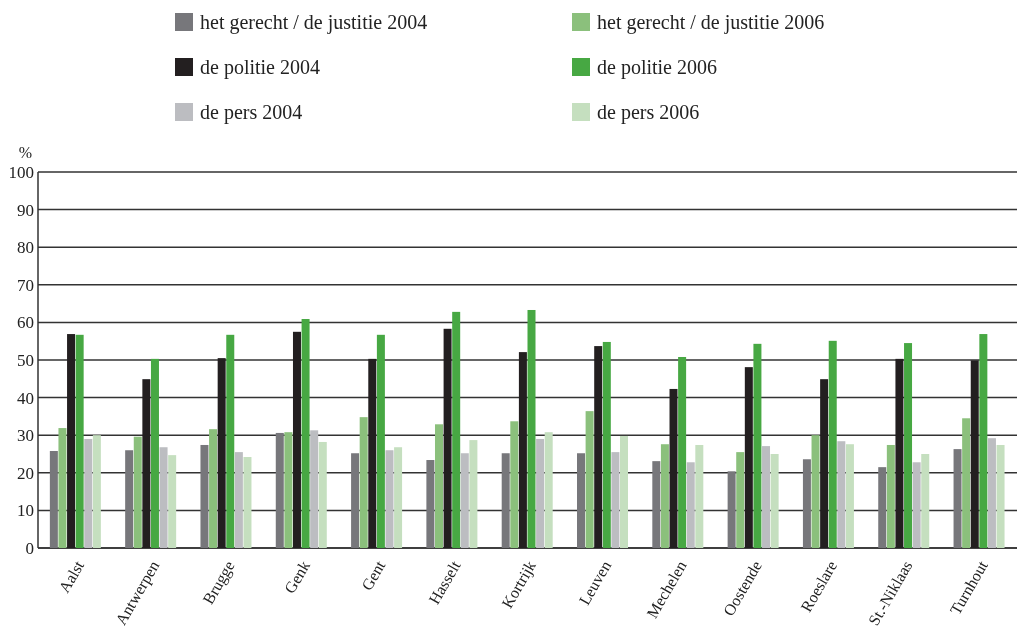 The image size is (1019, 632). What do you see at coordinates (25, 285) in the screenshot?
I see `y-tick-label: 70` at bounding box center [25, 285].